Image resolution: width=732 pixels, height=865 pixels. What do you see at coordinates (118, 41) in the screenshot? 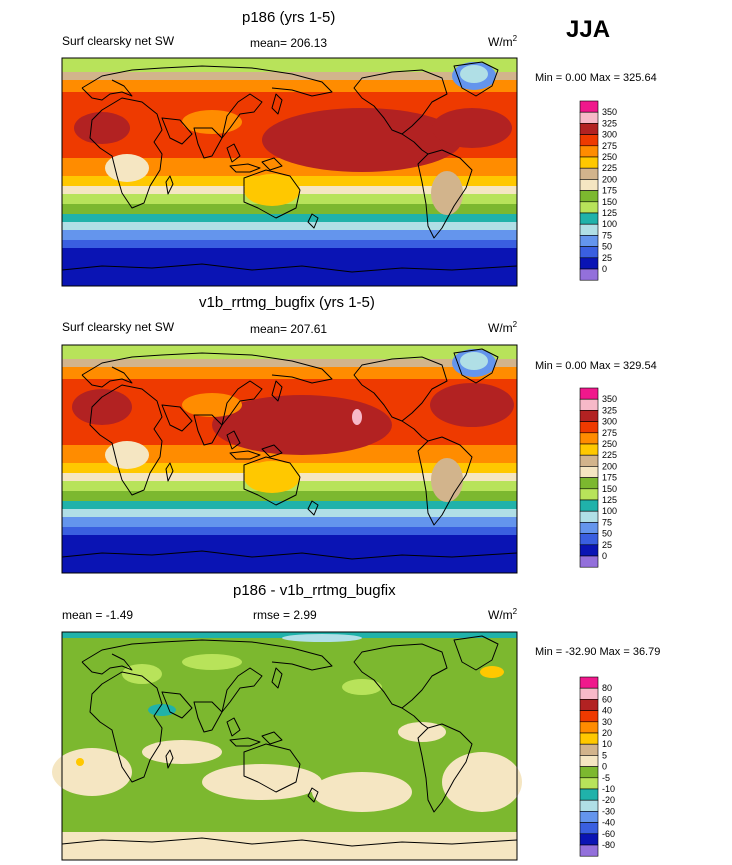
I see `panel1-variable-label: Surf clearsky net SW` at bounding box center [118, 41].